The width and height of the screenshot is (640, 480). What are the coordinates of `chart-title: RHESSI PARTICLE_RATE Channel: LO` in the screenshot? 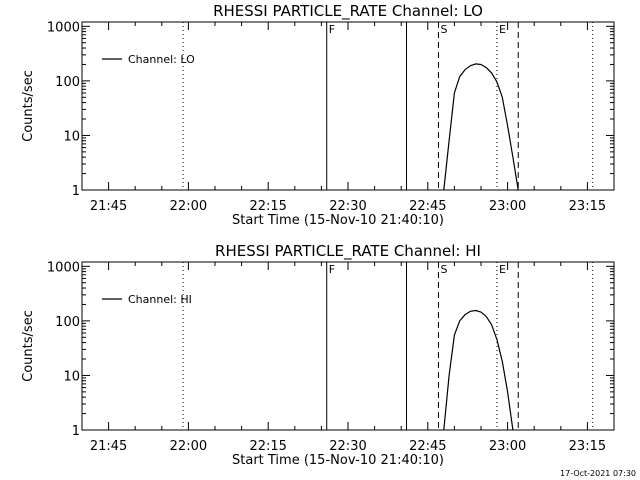 It's located at (348, 11).